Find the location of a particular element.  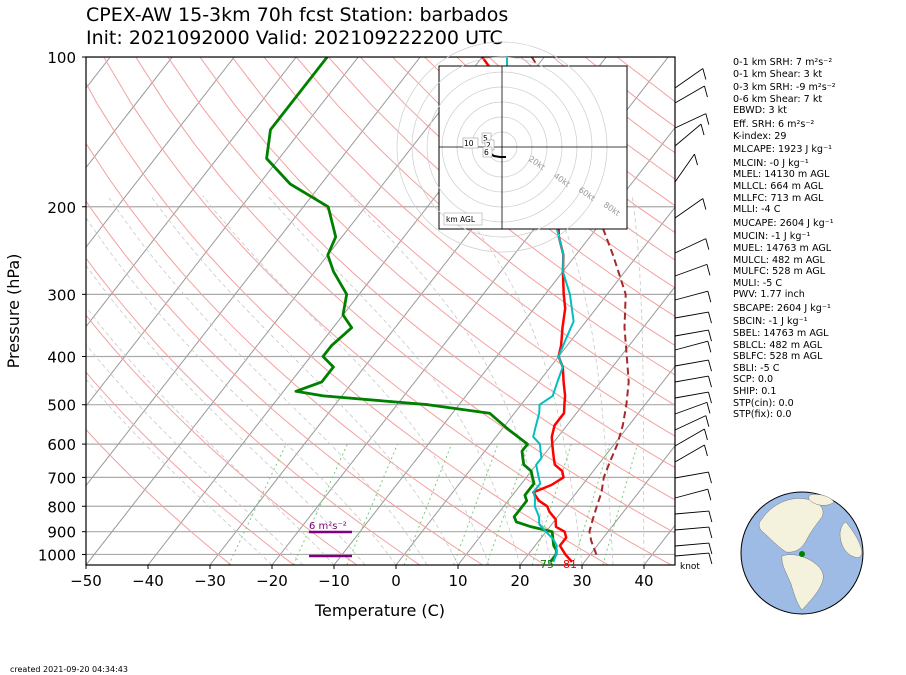

y-tick-label: 500 is located at coordinates (61, 406).